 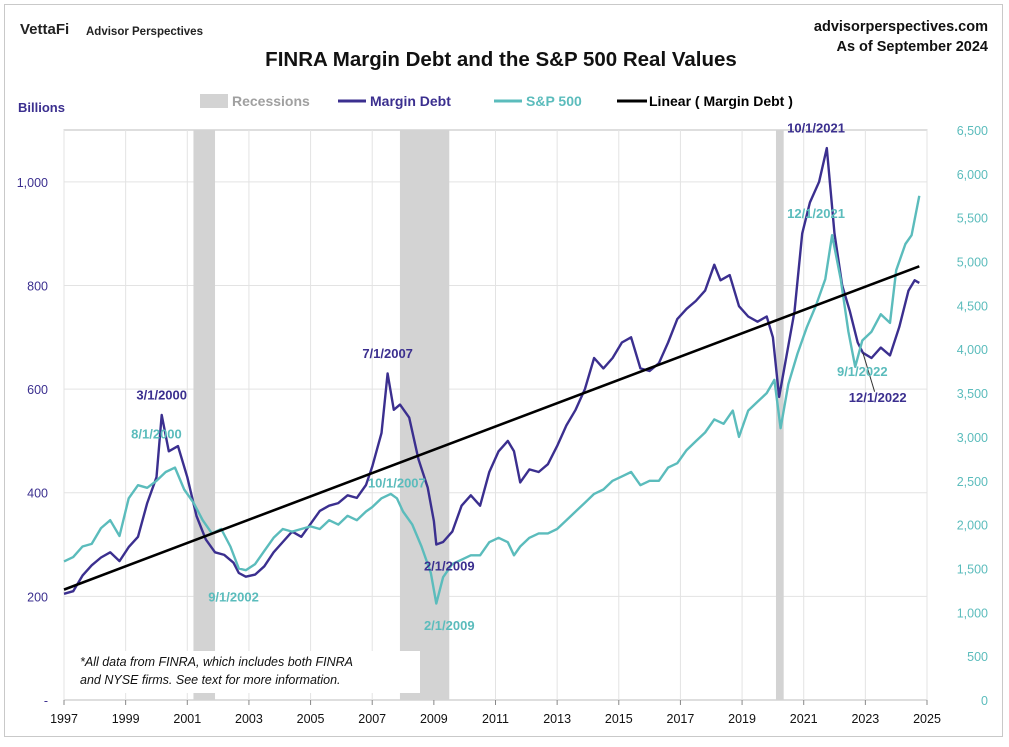 What do you see at coordinates (681, 719) in the screenshot?
I see `x-tick-label: 2017` at bounding box center [681, 719].